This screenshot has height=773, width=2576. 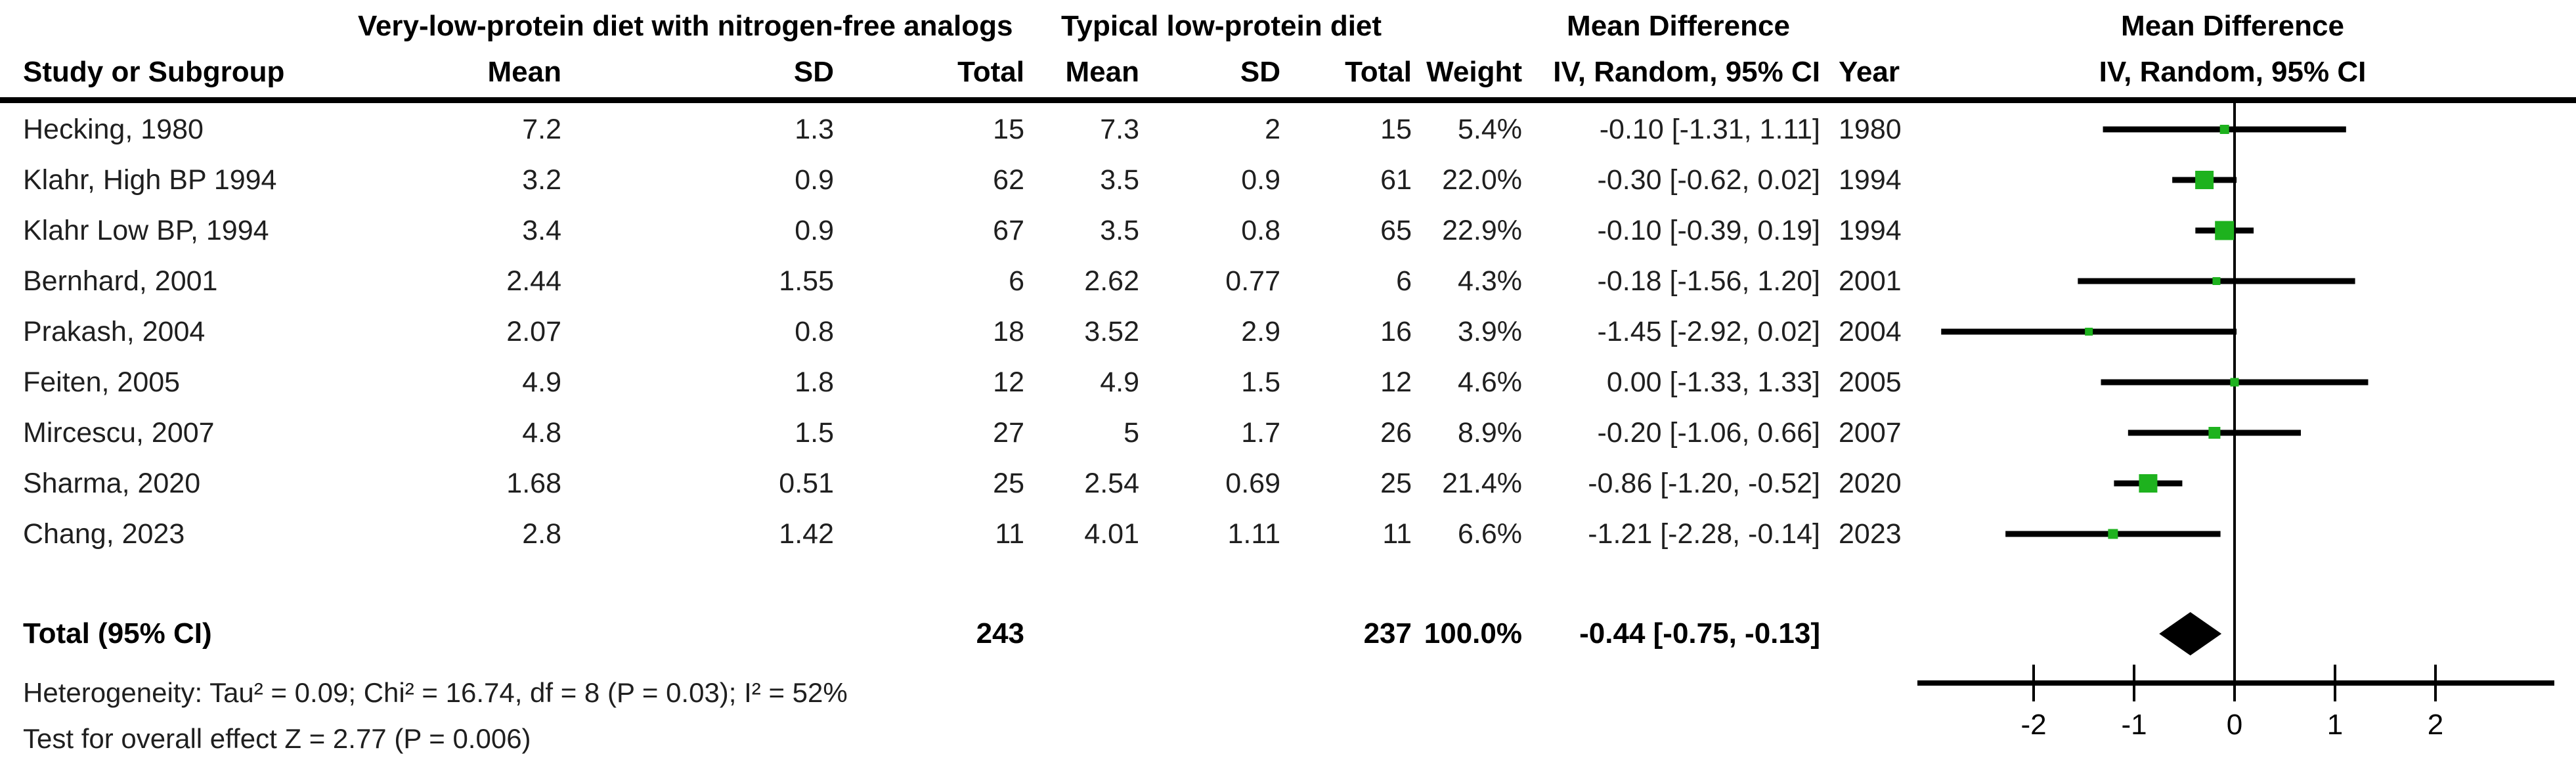 What do you see at coordinates (814, 433) in the screenshot?
I see `sd-exp-cell: 1.5` at bounding box center [814, 433].